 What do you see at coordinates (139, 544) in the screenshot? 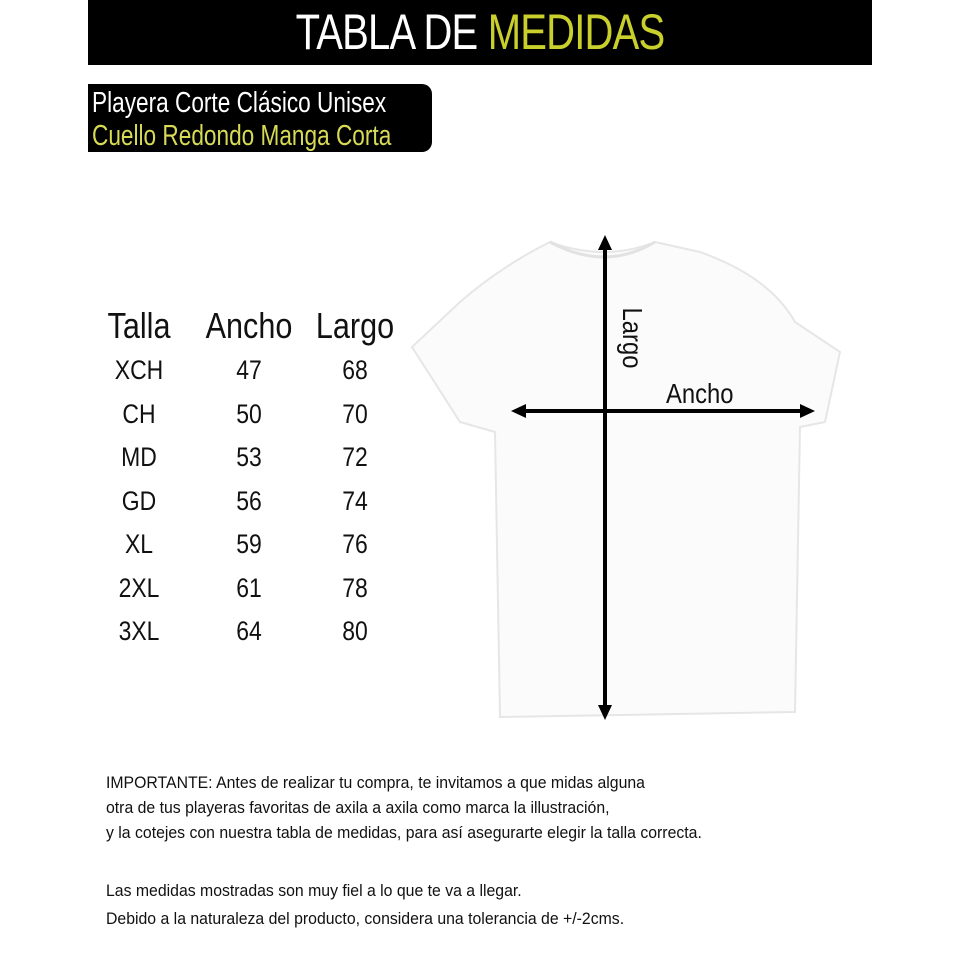
I see `size-cell: XL` at bounding box center [139, 544].